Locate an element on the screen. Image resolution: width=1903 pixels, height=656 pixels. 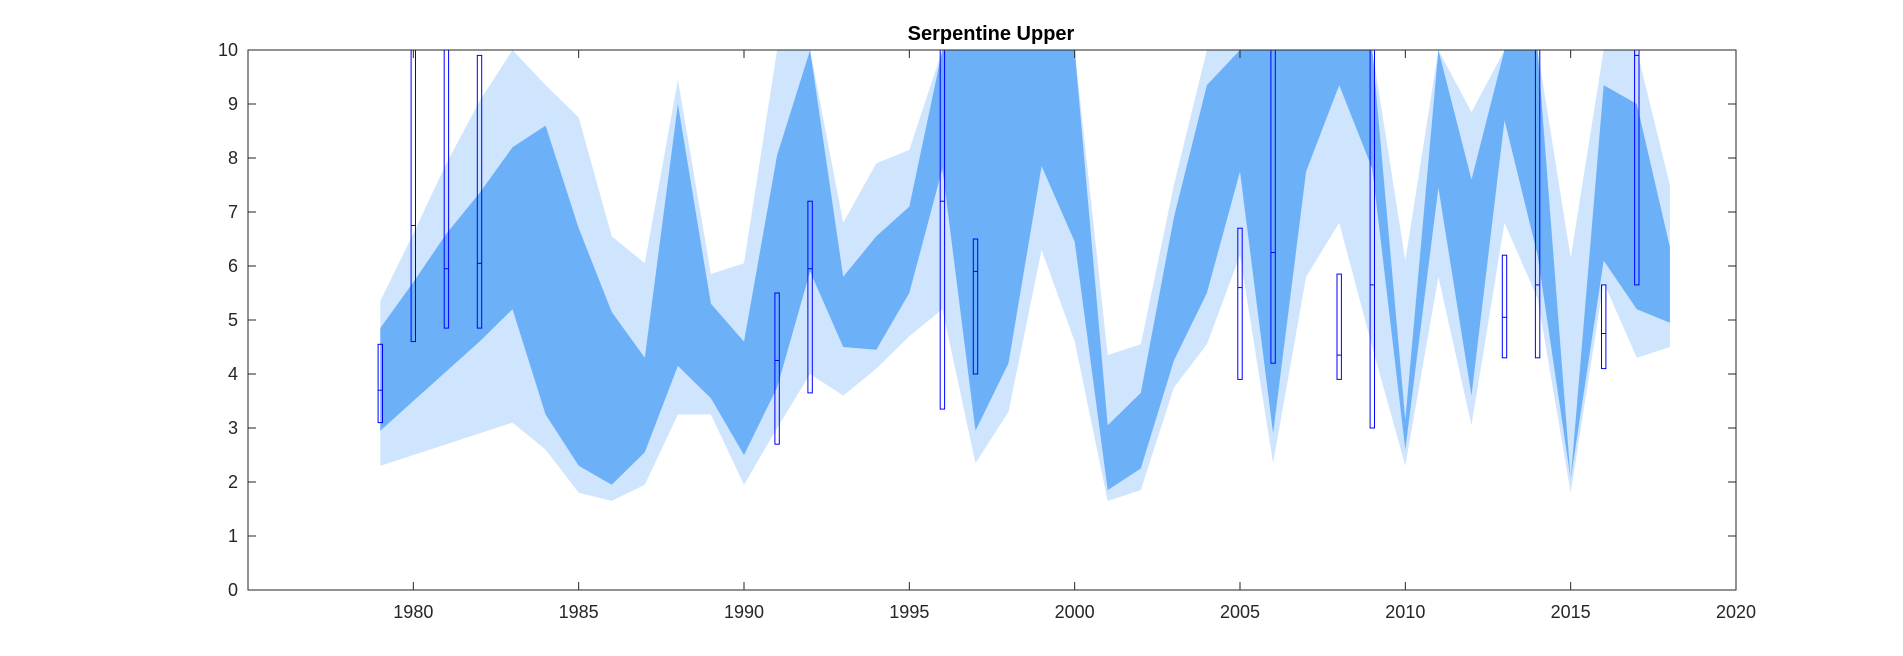
x-tick-label: 1980 is located at coordinates (413, 612).